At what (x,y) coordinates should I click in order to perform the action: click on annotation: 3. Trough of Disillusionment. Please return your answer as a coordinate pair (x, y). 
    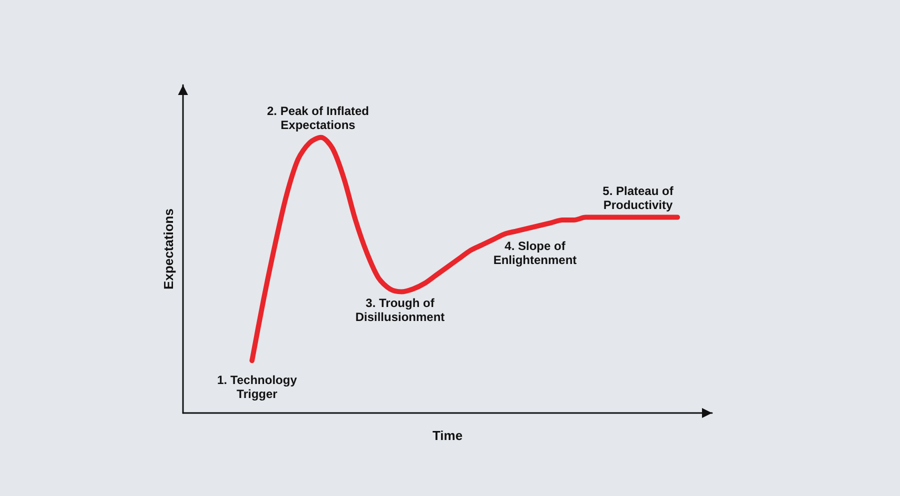
    Looking at the image, I should click on (400, 310).